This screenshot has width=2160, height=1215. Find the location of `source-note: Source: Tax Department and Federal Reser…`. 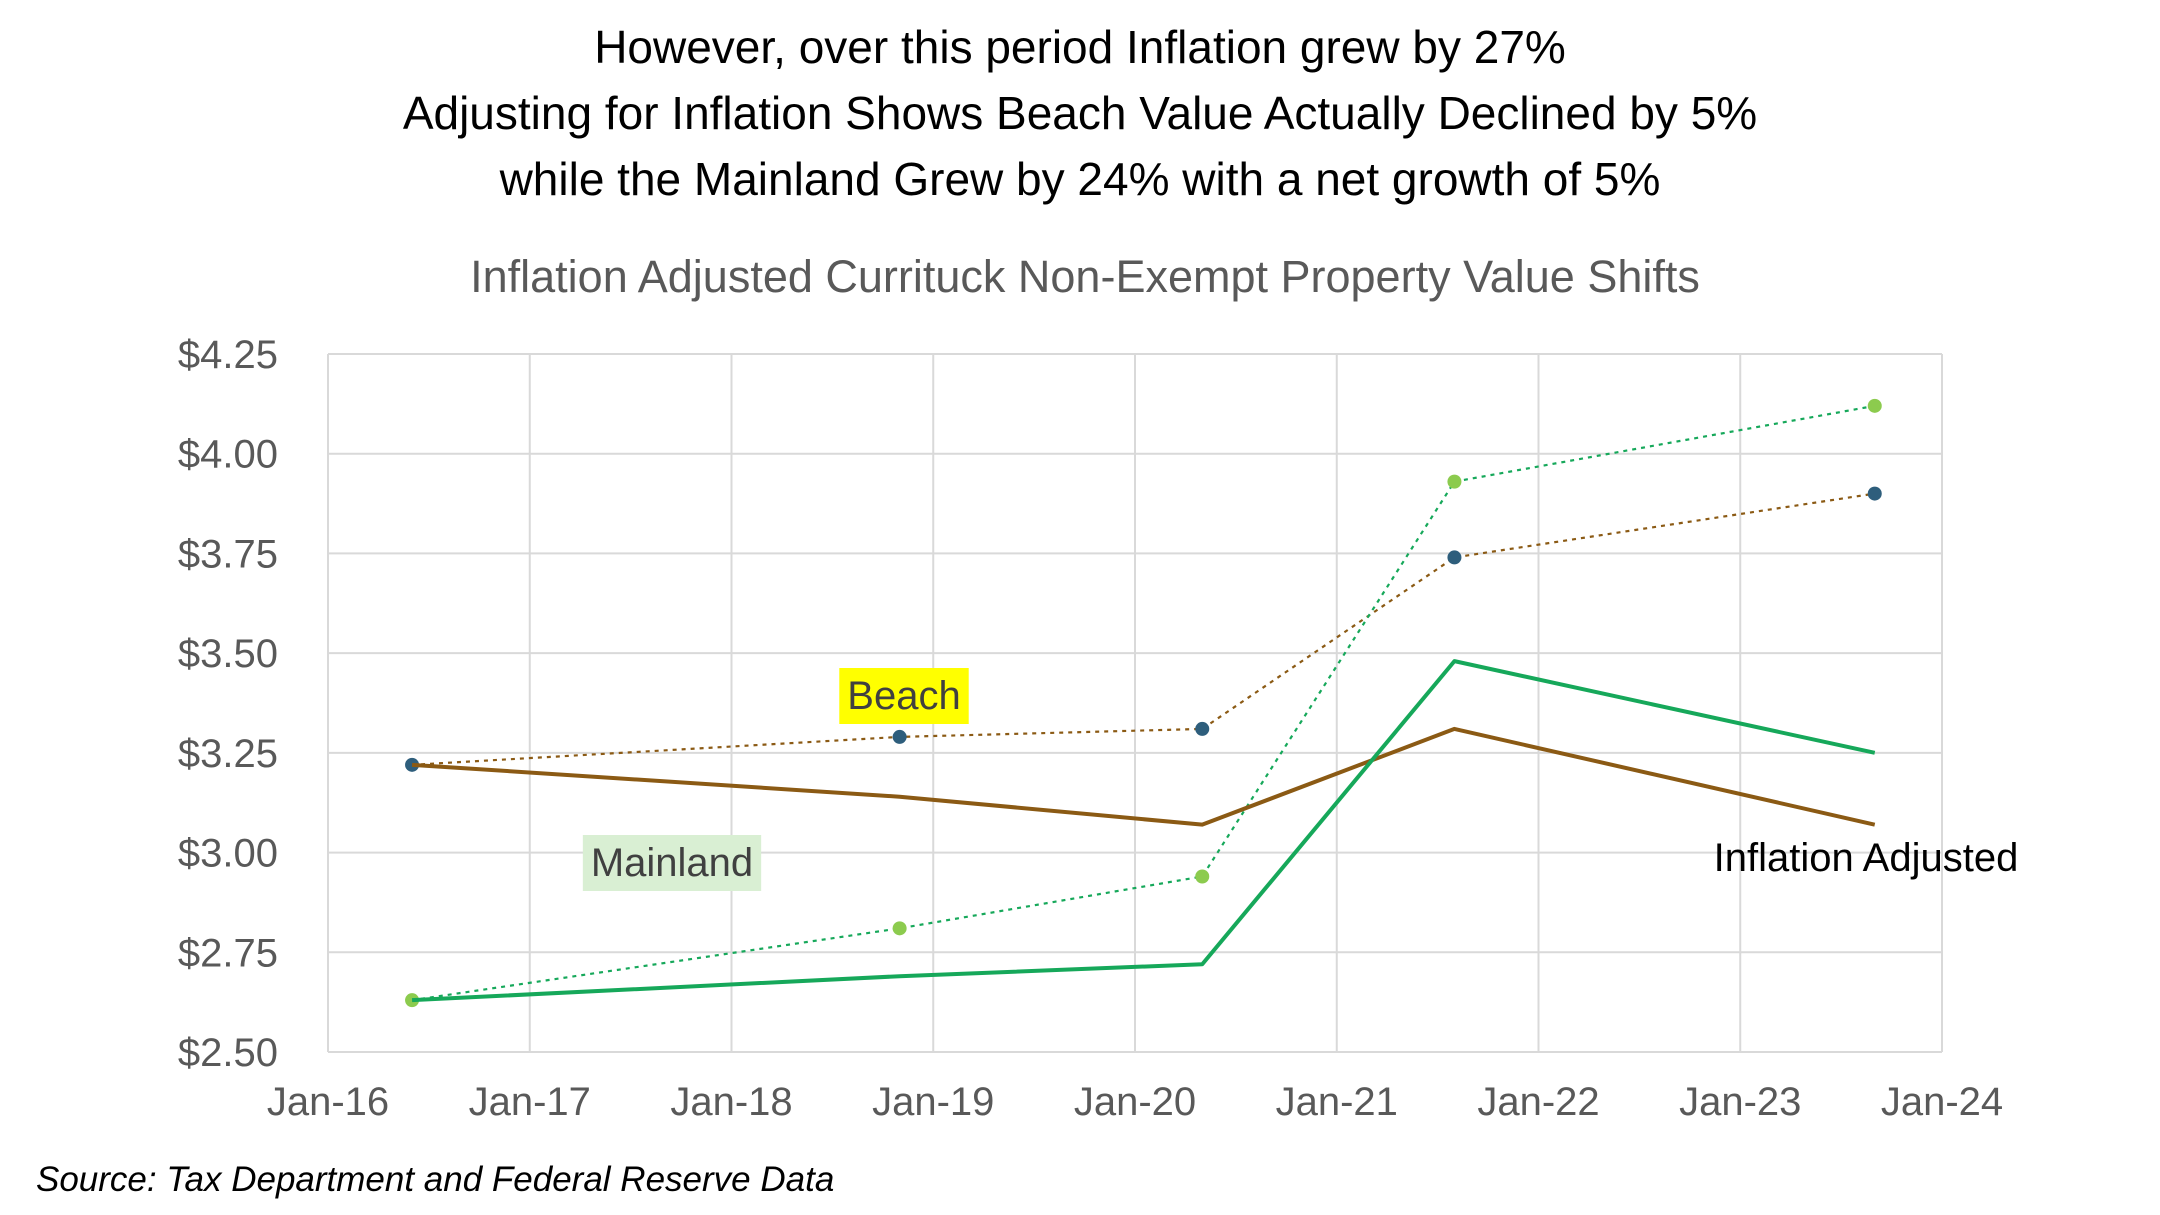

source-note: Source: Tax Department and Federal Reser… is located at coordinates (435, 1179).